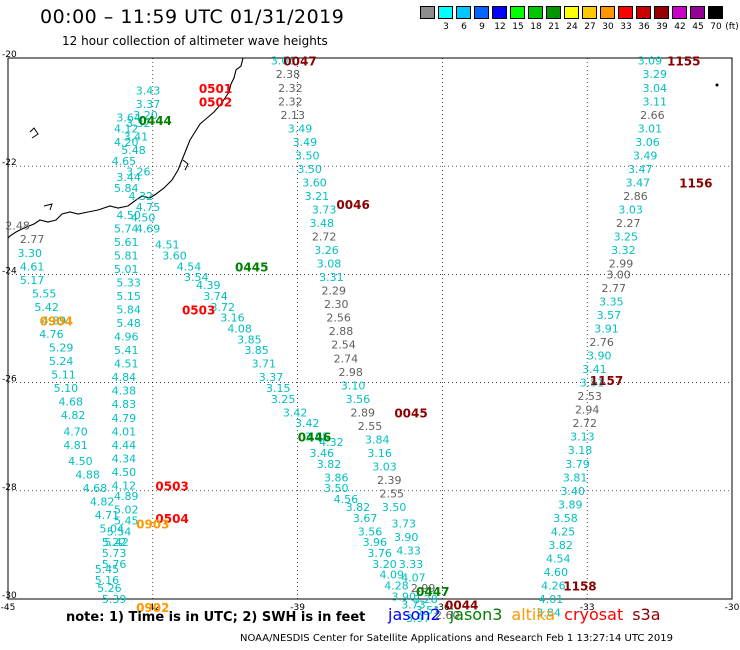 The image size is (740, 650). Describe the element at coordinates (565, 518) in the screenshot. I see `wave-height-value: 3.58` at that location.